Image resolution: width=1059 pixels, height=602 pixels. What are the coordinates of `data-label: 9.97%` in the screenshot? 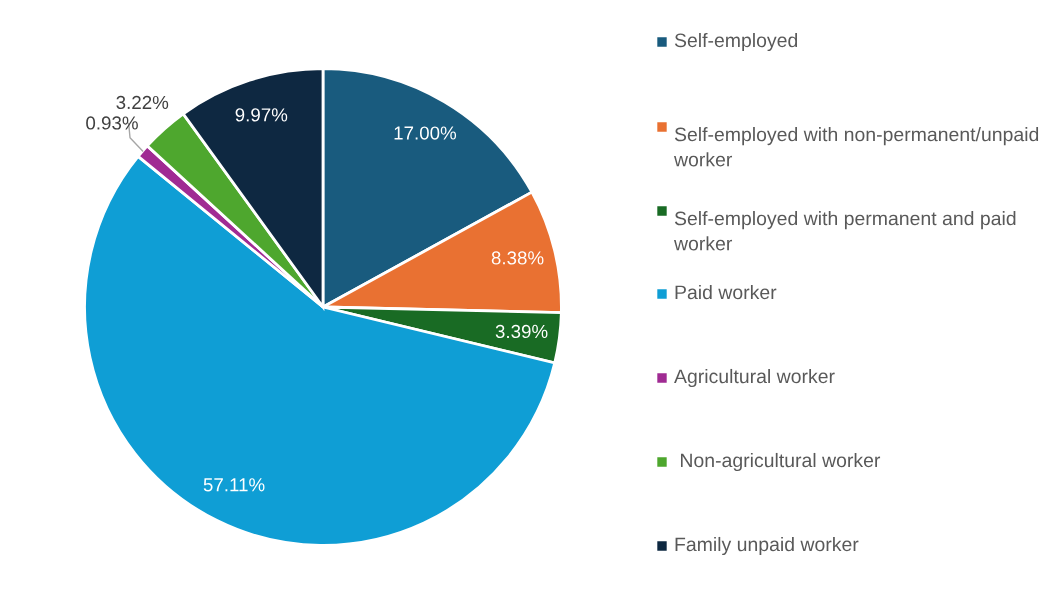 It's located at (261, 115).